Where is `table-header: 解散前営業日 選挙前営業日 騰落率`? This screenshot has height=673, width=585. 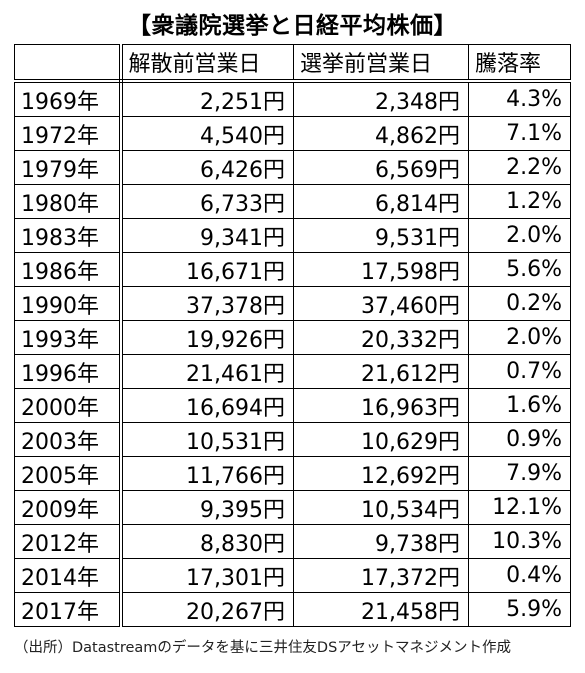 table-header: 解散前営業日 選挙前営業日 騰落率 is located at coordinates (292, 63).